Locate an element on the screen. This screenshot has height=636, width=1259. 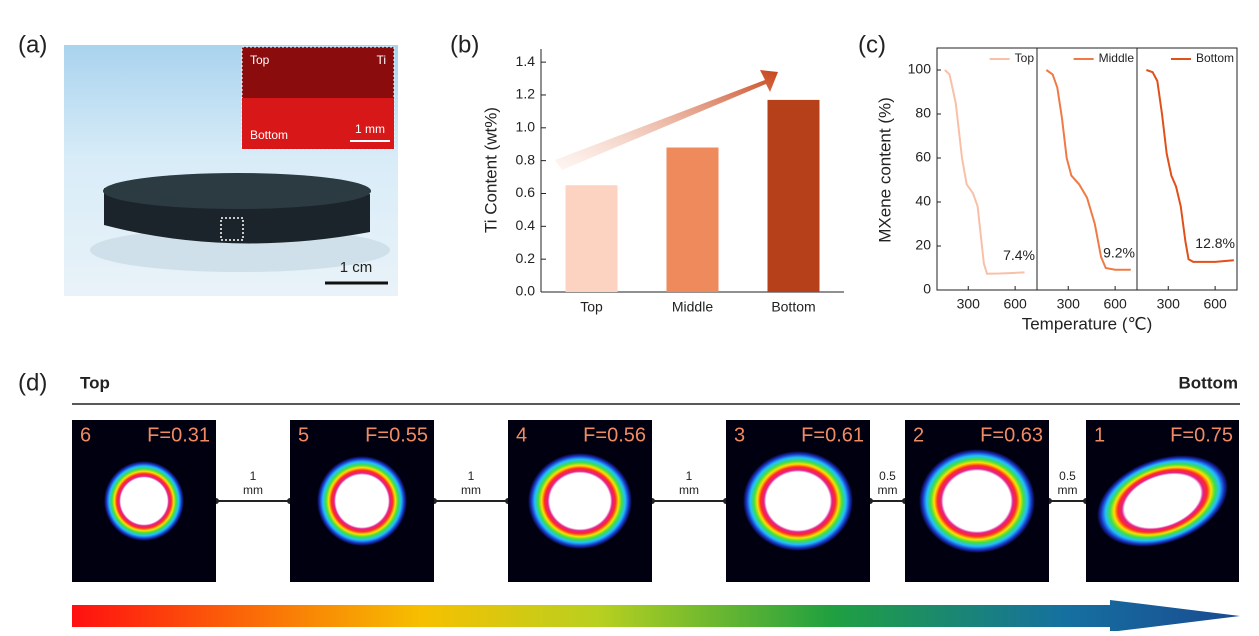
profile-index: 3 is located at coordinates (739, 435).